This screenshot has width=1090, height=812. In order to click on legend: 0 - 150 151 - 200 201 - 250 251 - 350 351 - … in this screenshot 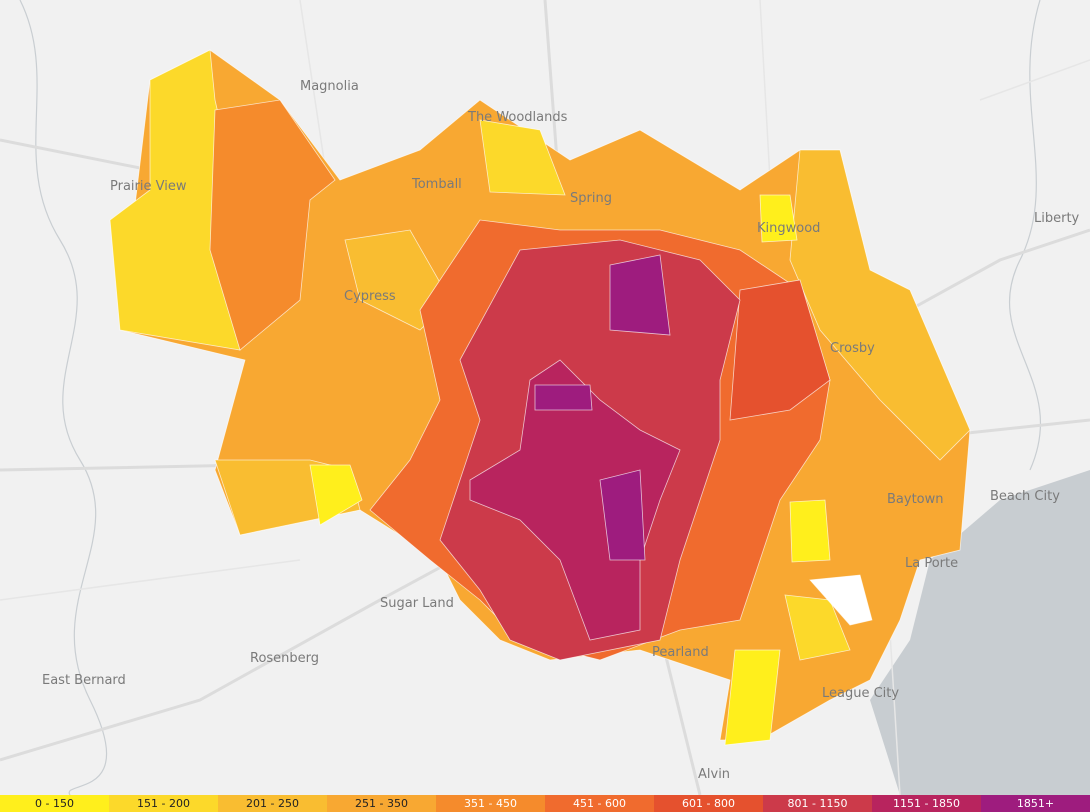, I will do `click(545, 803)`.